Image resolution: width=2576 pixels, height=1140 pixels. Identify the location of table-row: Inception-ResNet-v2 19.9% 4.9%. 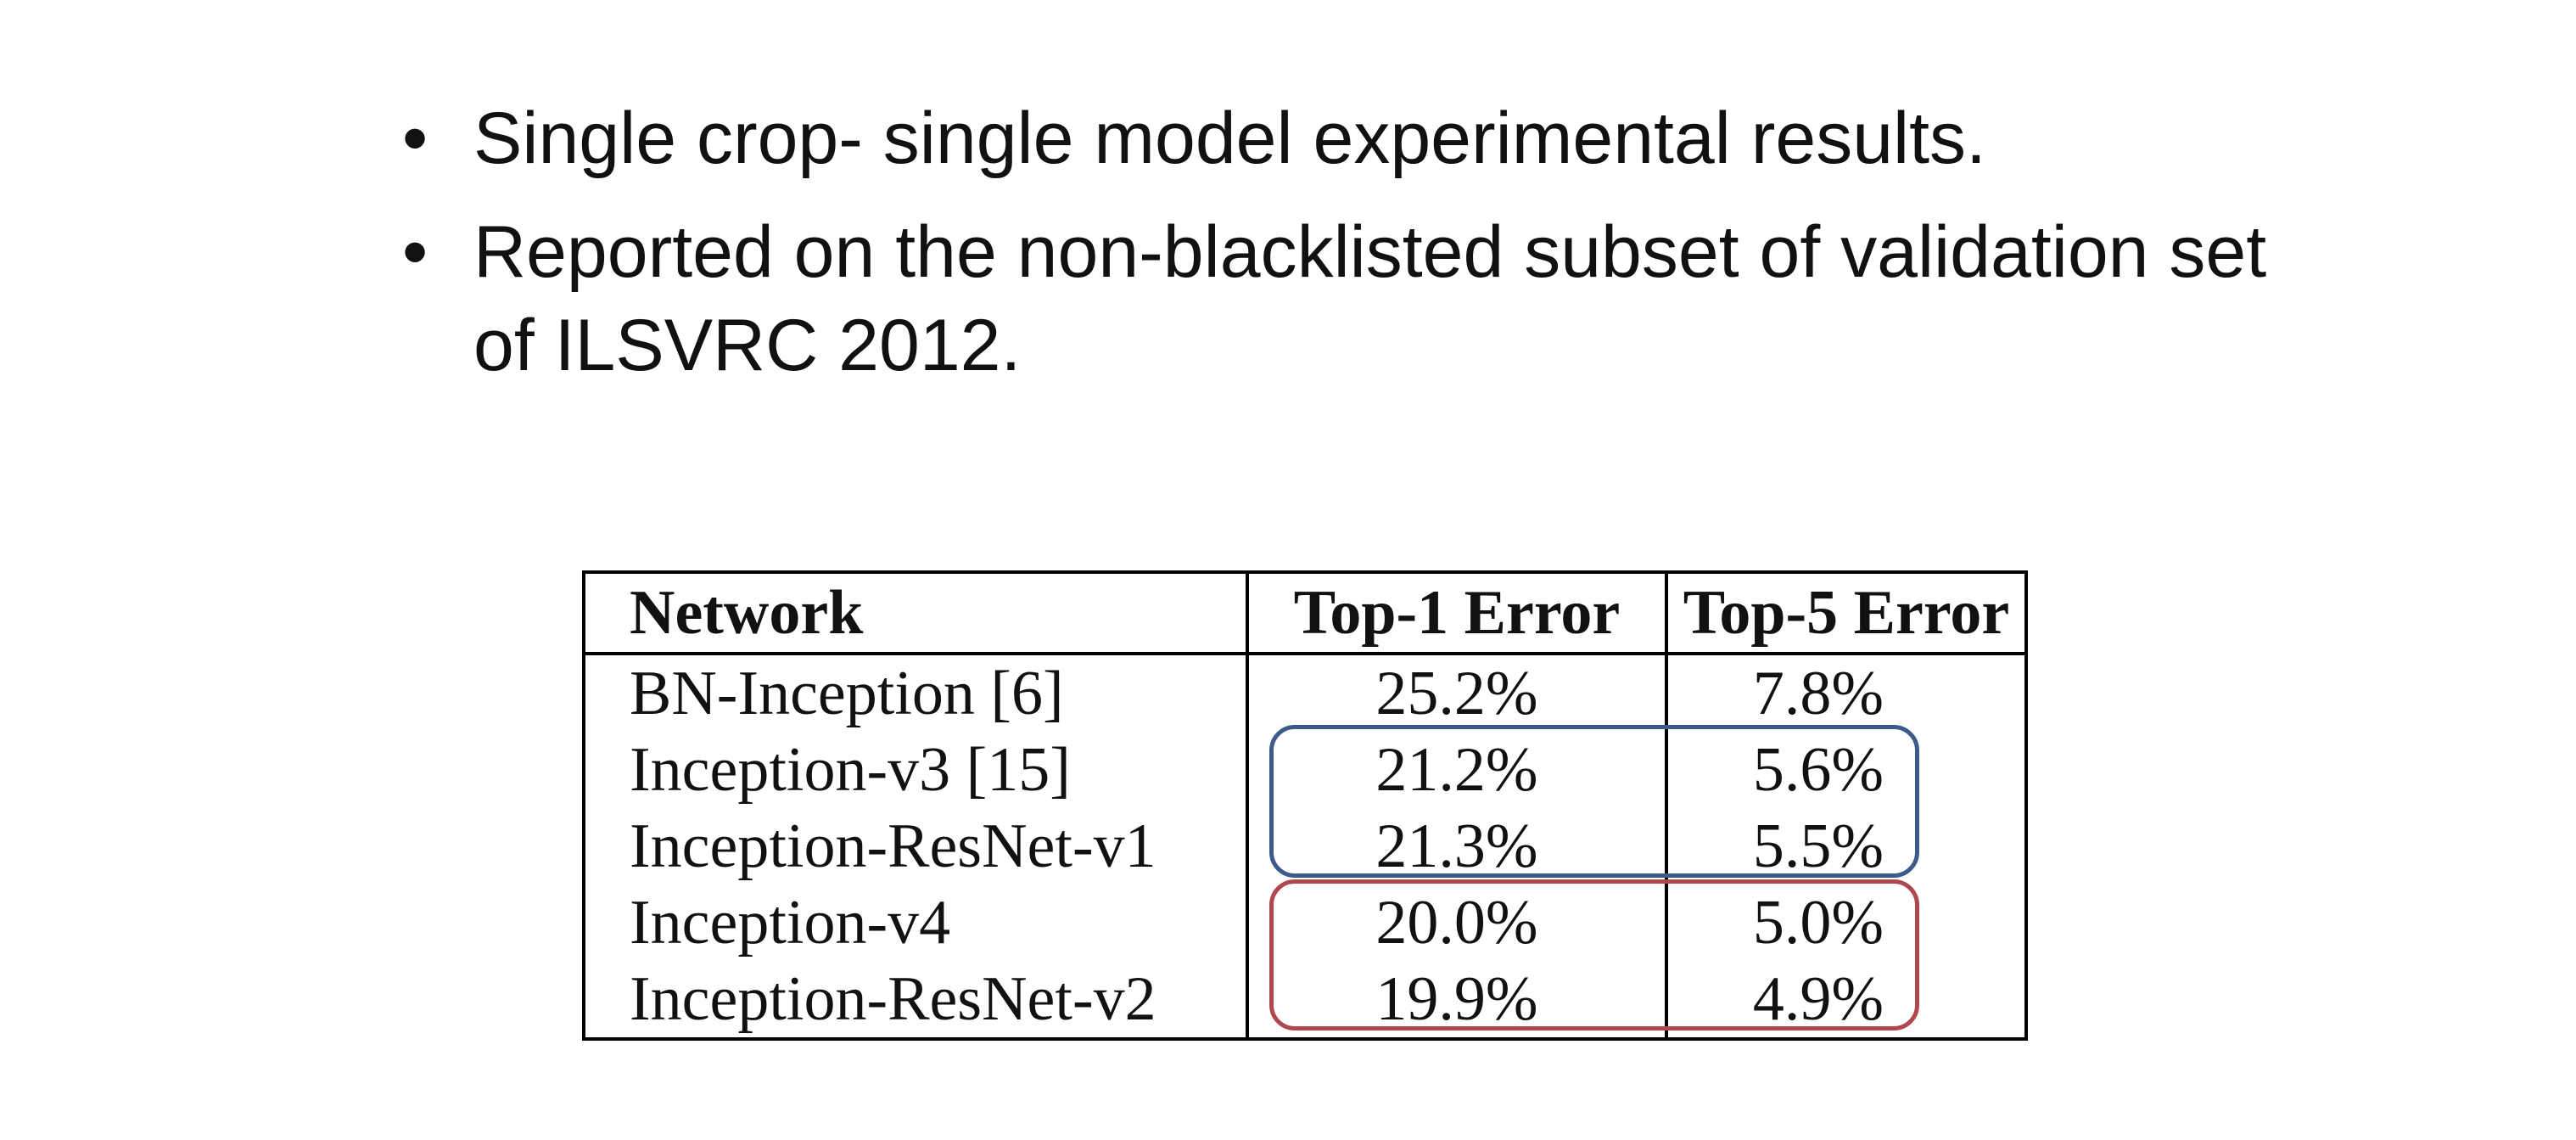
(1305, 1000).